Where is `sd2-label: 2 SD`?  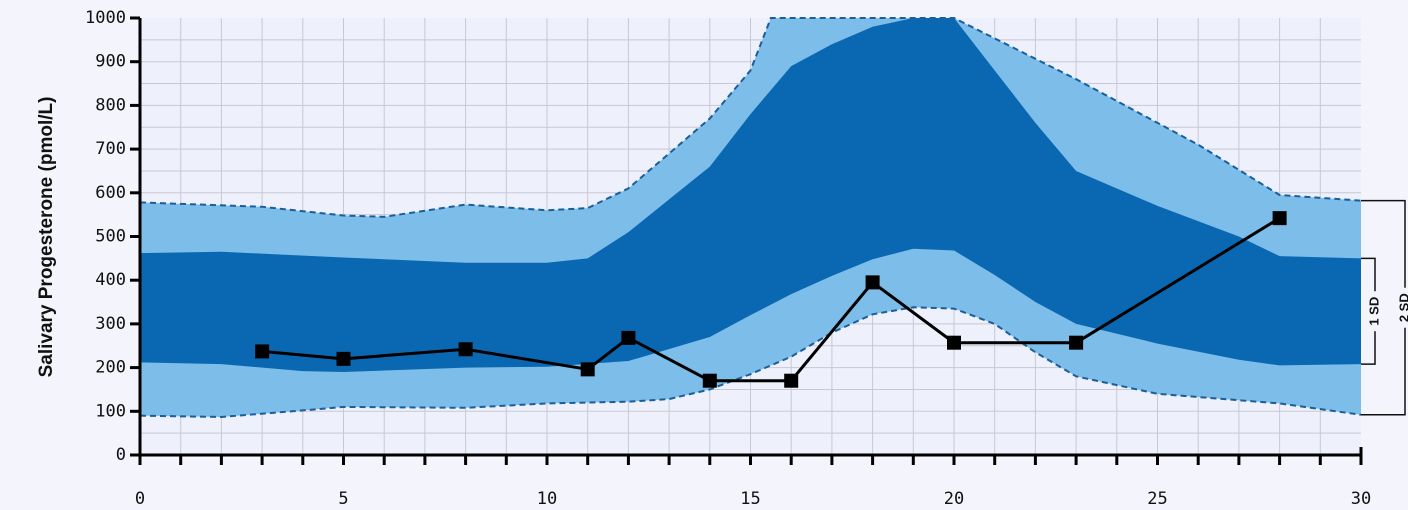 sd2-label: 2 SD is located at coordinates (1402, 307).